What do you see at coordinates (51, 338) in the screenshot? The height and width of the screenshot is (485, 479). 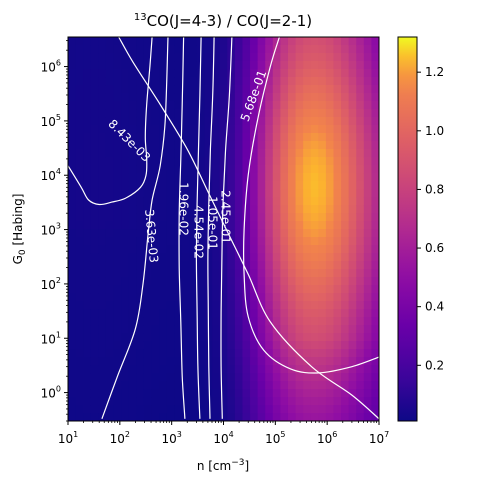 I see `y-tick-label: 101` at bounding box center [51, 338].